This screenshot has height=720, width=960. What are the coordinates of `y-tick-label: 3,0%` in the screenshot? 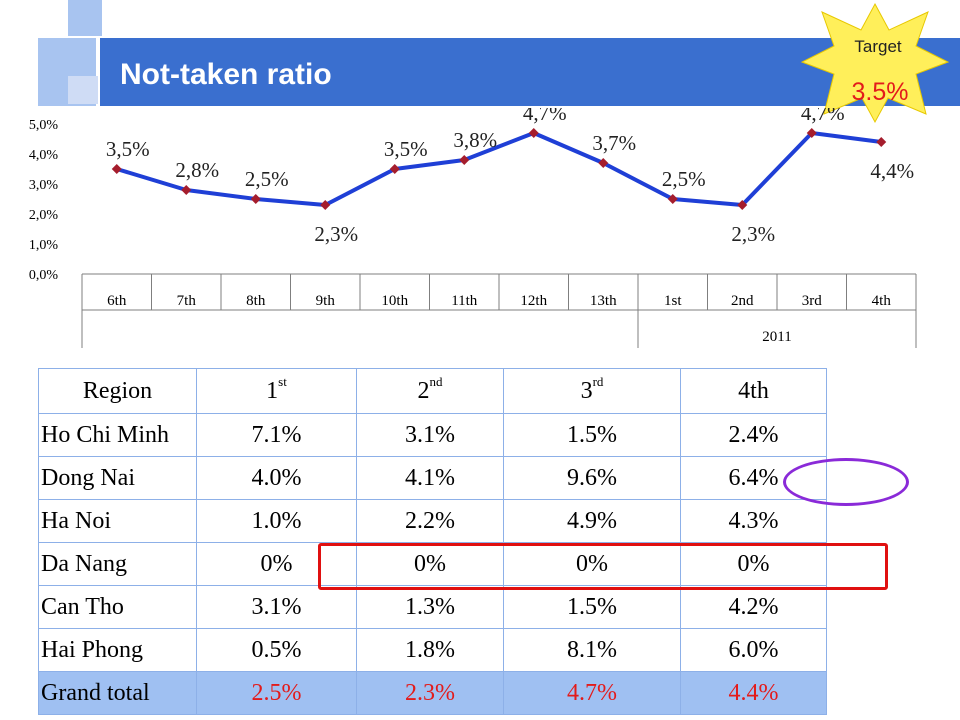 It's located at (44, 185).